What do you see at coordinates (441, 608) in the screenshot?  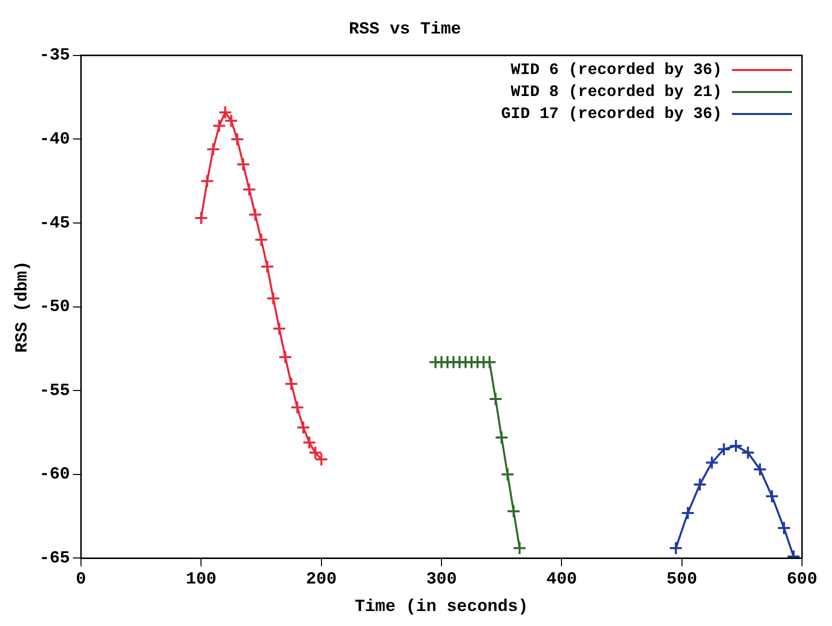 I see `x-axis-title: Time (in seconds)` at bounding box center [441, 608].